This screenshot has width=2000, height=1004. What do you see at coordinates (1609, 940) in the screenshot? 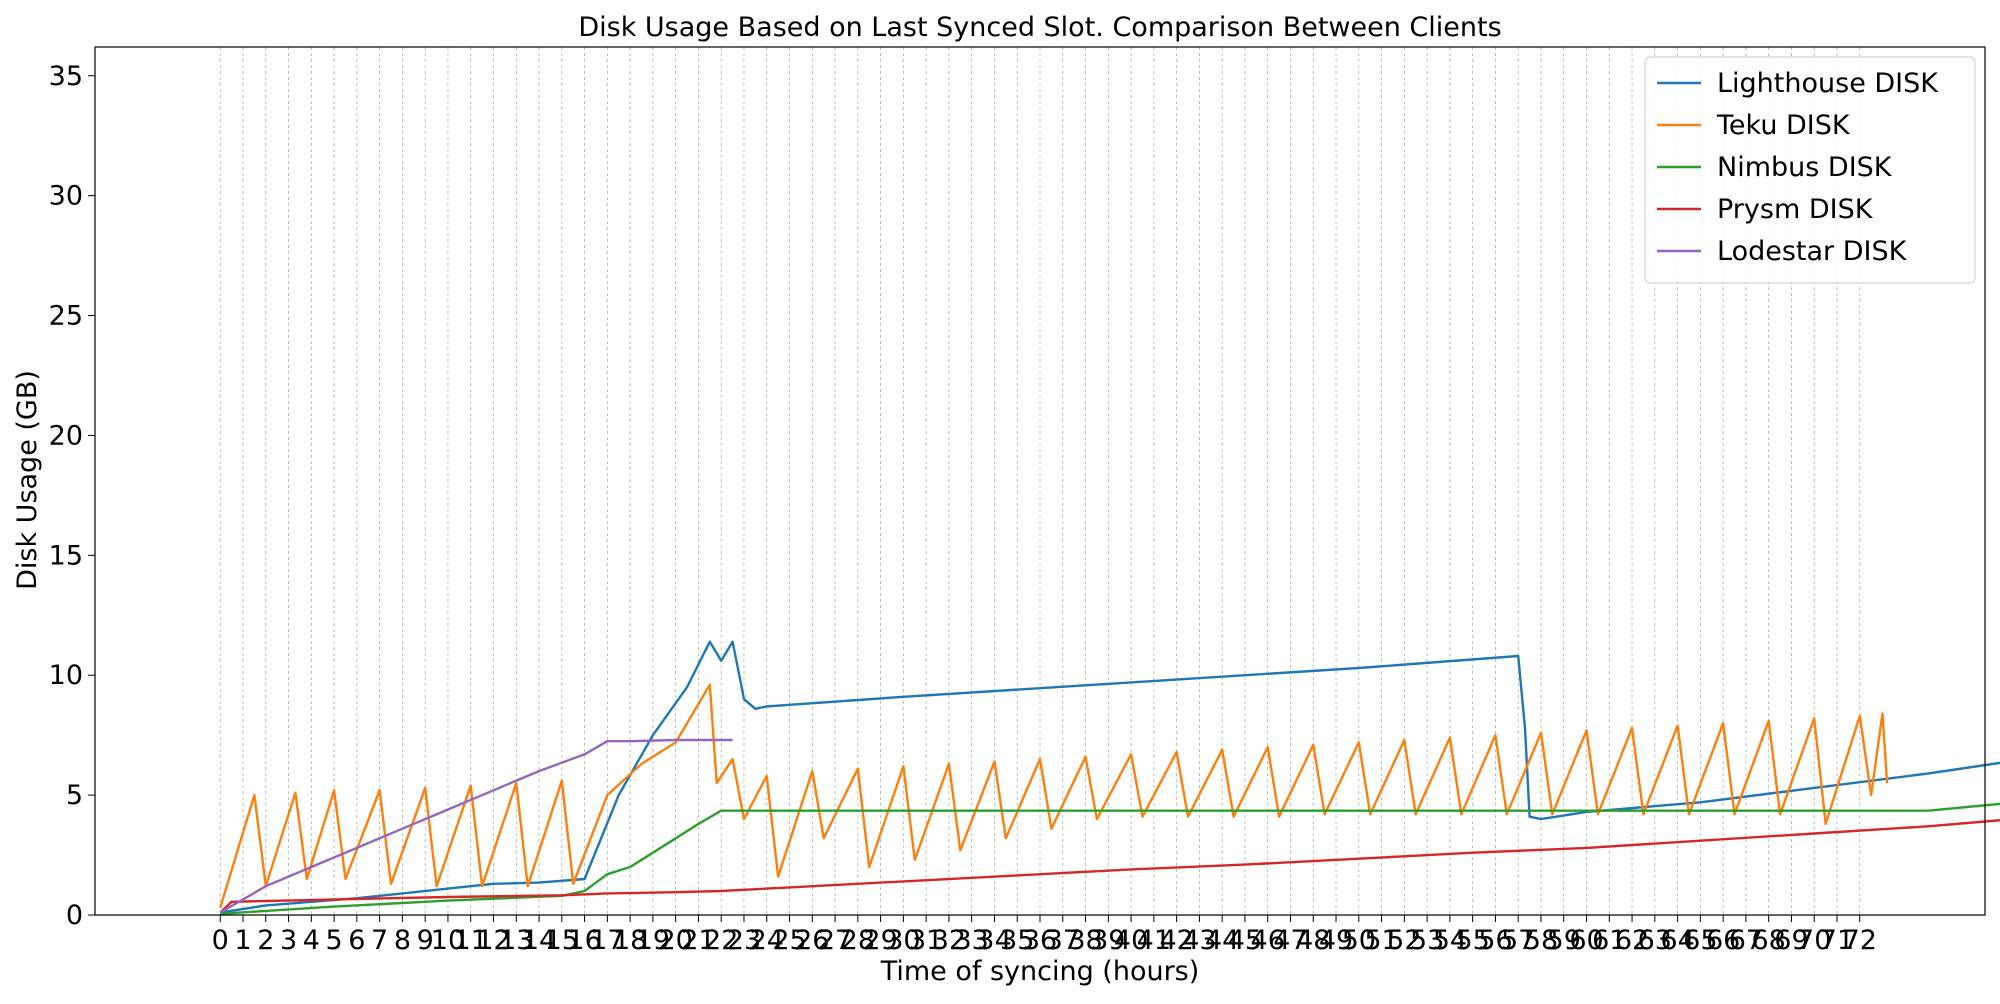
I see `x-tick-label-61: 61` at bounding box center [1609, 940].